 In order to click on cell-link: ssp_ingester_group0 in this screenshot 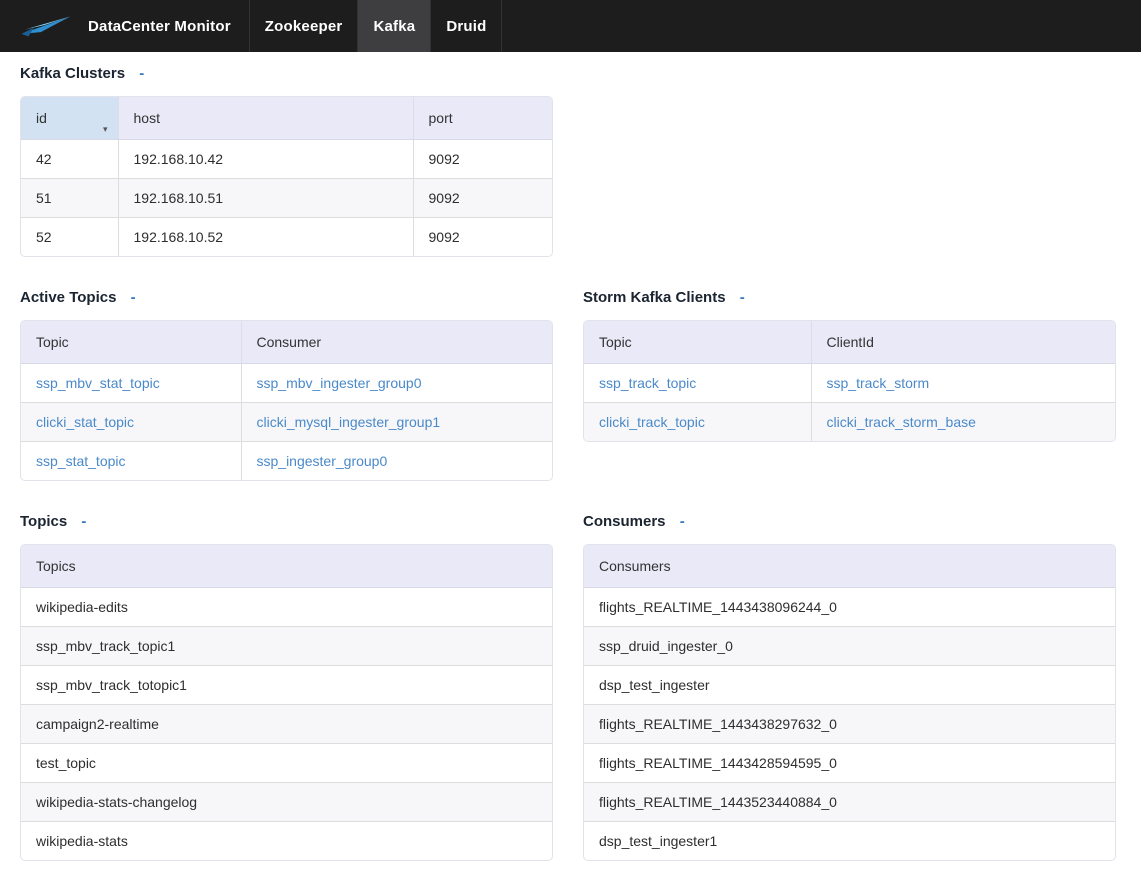, I will do `click(322, 461)`.